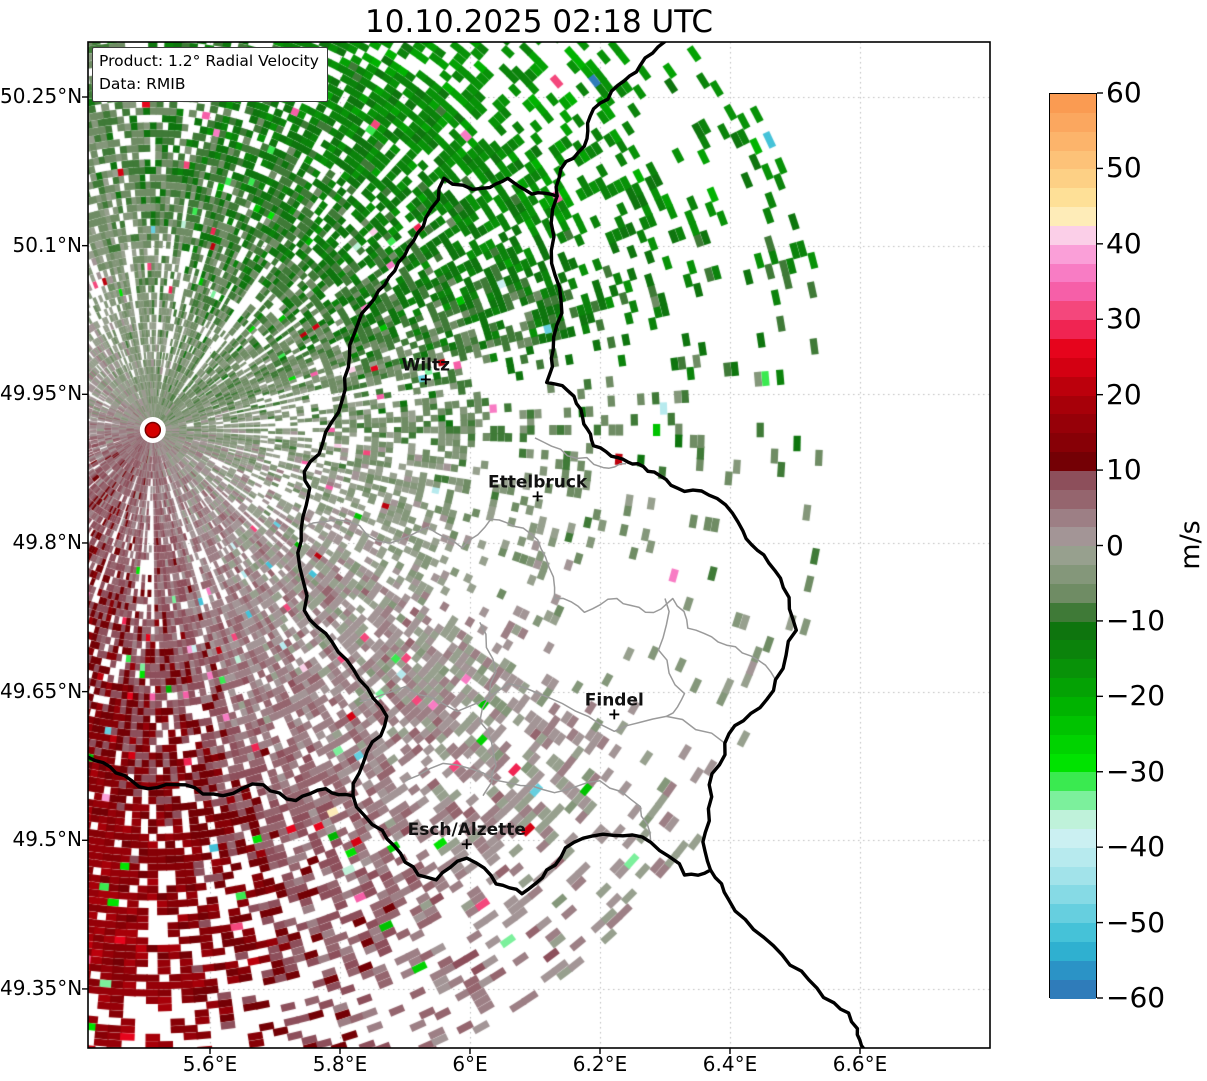  Describe the element at coordinates (1124, 168) in the screenshot. I see `colorbar-tick-label: 50` at that location.